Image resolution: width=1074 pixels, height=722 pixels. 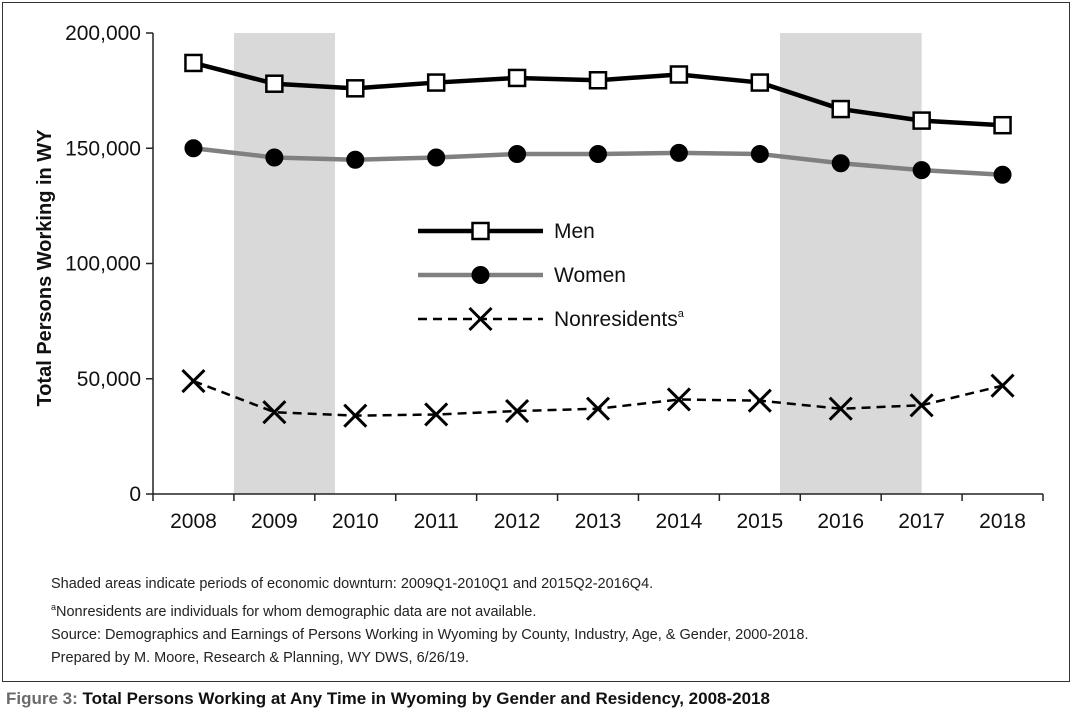 What do you see at coordinates (574, 231) in the screenshot?
I see `legend-label-men: Men` at bounding box center [574, 231].